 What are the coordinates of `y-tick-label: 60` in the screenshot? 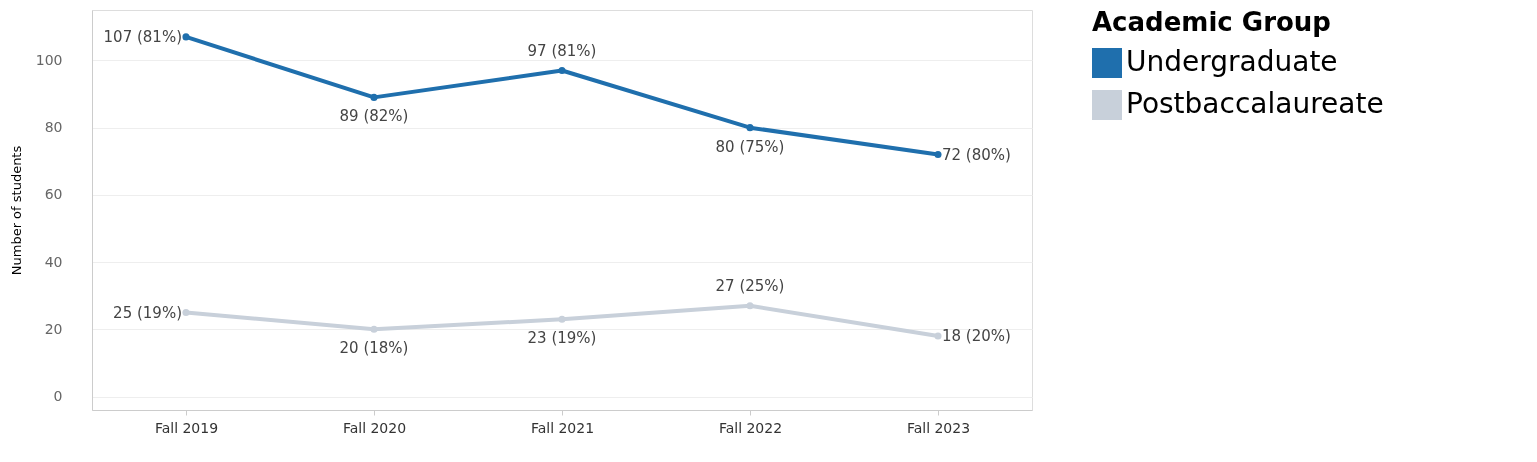 It's located at (53, 194).